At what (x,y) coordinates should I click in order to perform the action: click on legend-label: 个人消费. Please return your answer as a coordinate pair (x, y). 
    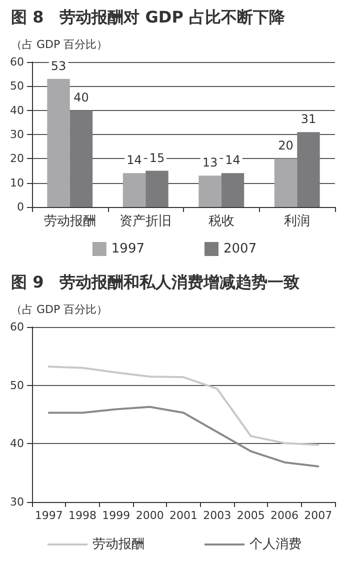
    Looking at the image, I should click on (276, 544).